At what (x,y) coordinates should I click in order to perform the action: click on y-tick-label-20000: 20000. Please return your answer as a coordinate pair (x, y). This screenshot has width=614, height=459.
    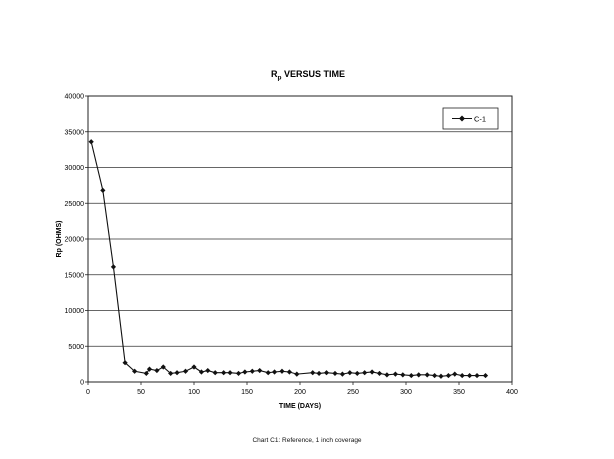
    Looking at the image, I should click on (75, 240).